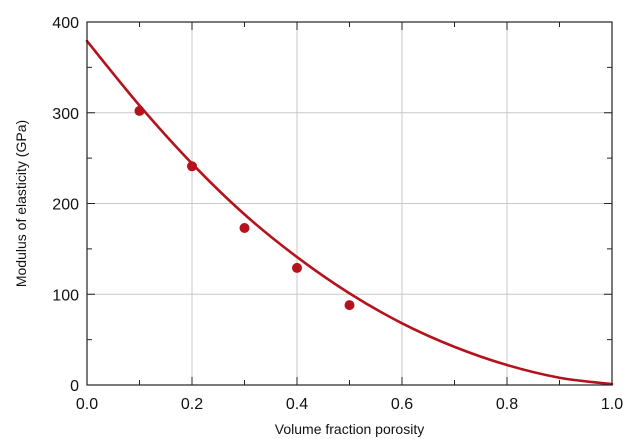  What do you see at coordinates (65, 295) in the screenshot?
I see `y-tick-label: 100` at bounding box center [65, 295].